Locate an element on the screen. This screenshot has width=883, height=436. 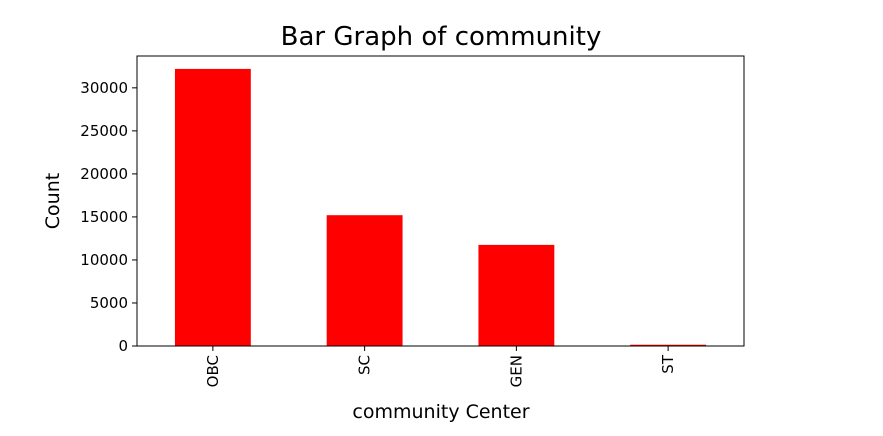
y-tick-label-20000: 20000 is located at coordinates (104, 174).